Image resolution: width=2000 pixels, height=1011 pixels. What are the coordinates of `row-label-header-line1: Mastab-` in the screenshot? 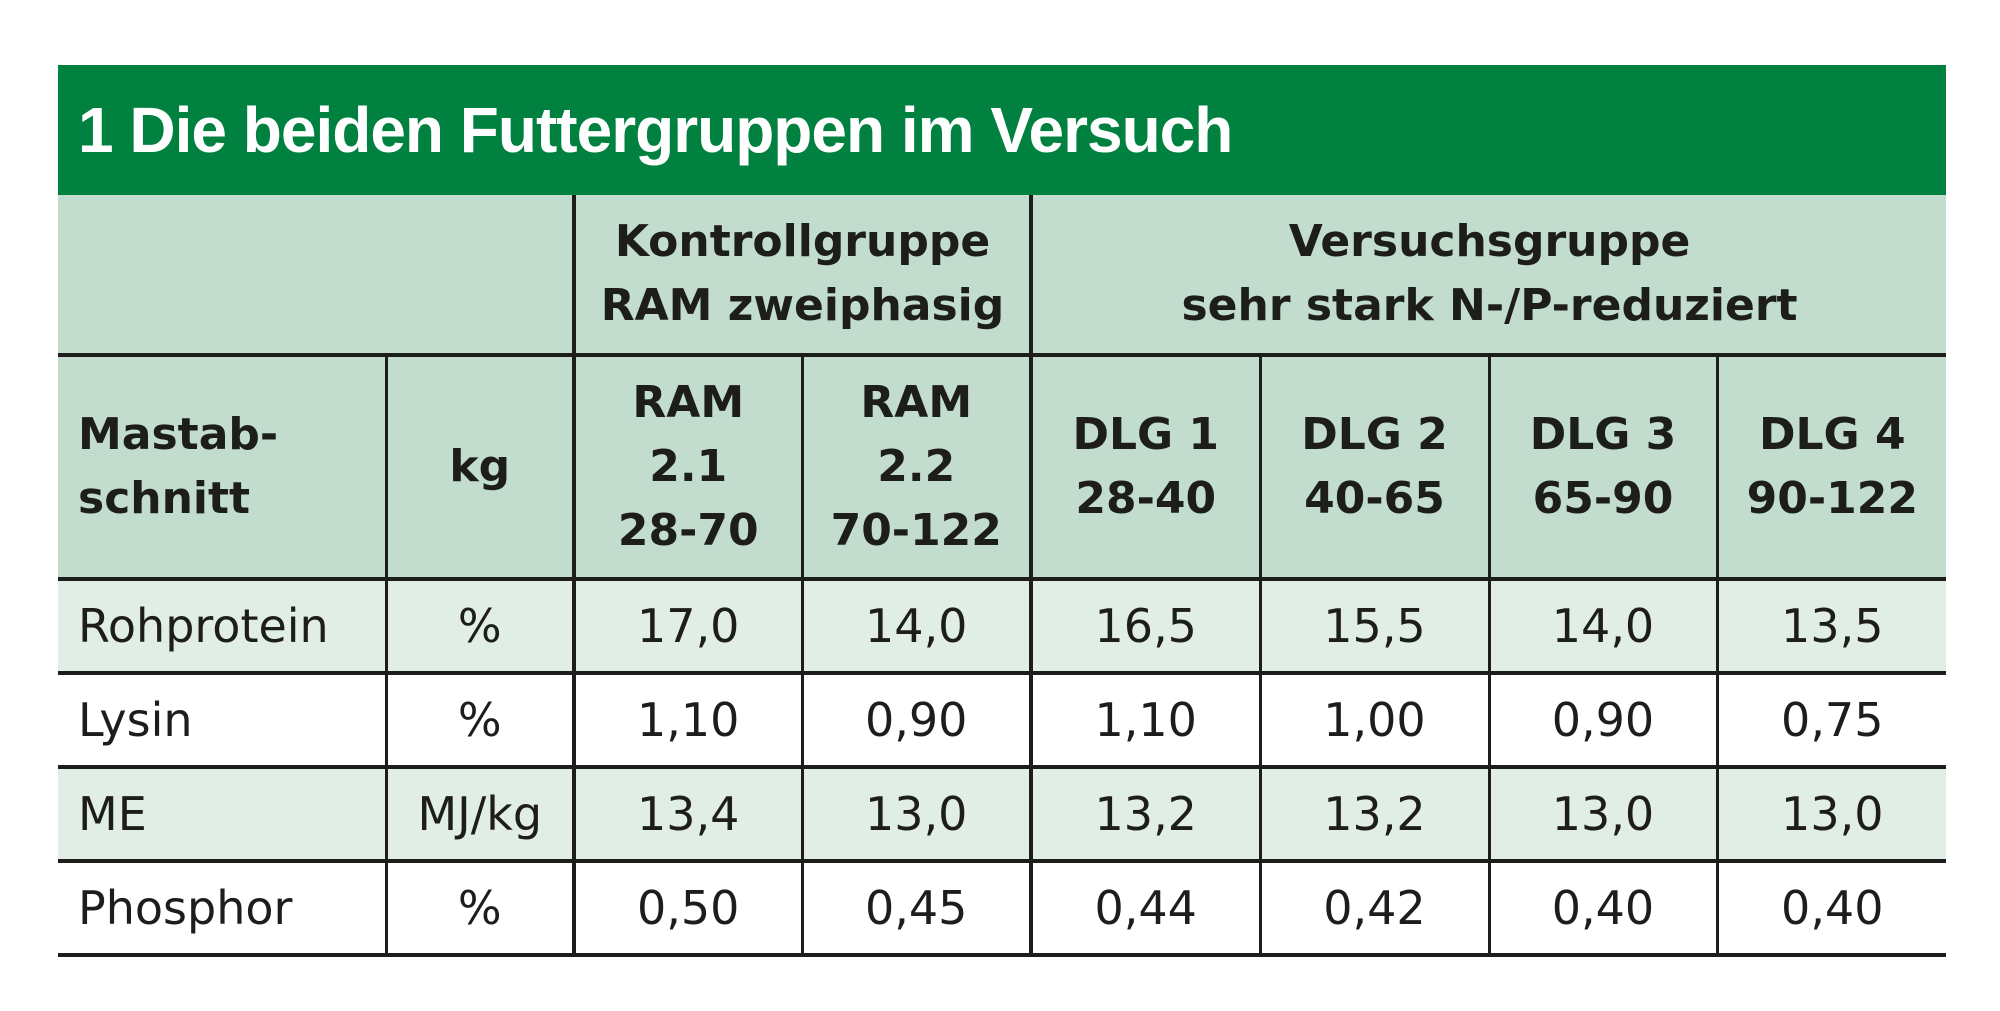 It's located at (178, 434).